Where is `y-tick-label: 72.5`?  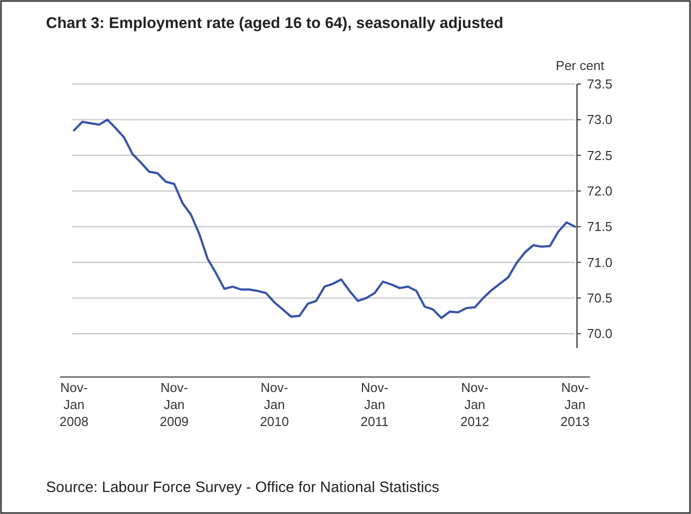 y-tick-label: 72.5 is located at coordinates (599, 155).